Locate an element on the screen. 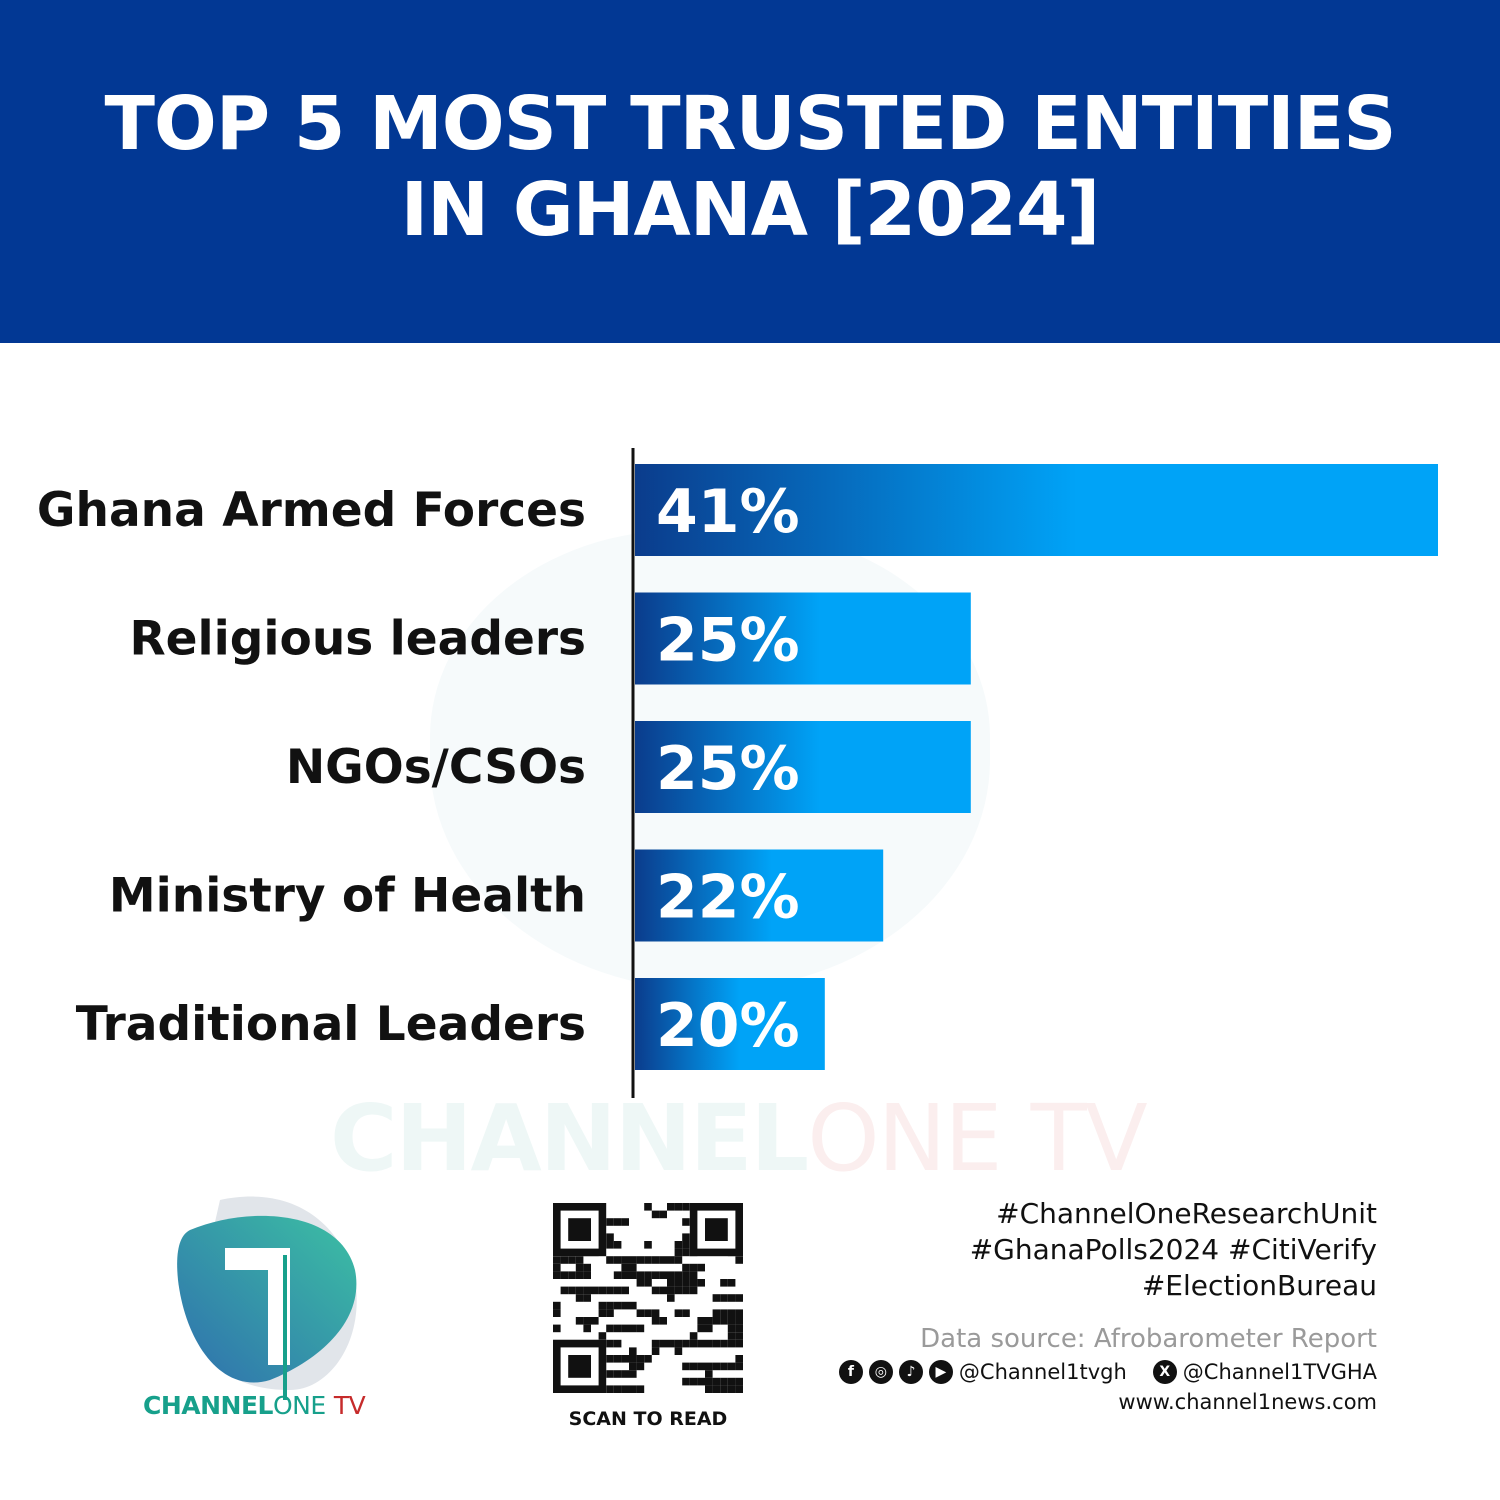  youtube-icon: ▶ is located at coordinates (940, 1372).